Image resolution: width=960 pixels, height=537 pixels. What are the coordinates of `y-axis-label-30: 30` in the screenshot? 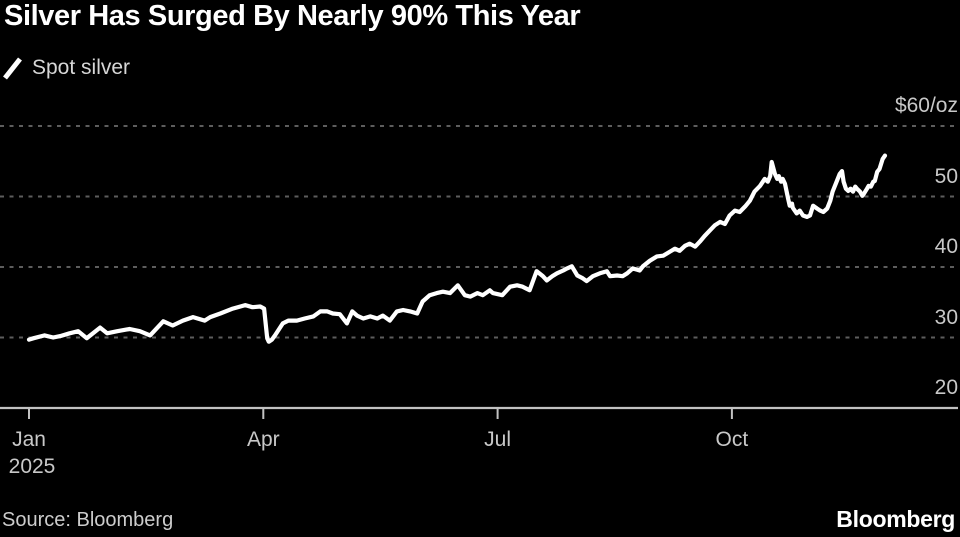 It's located at (946, 317).